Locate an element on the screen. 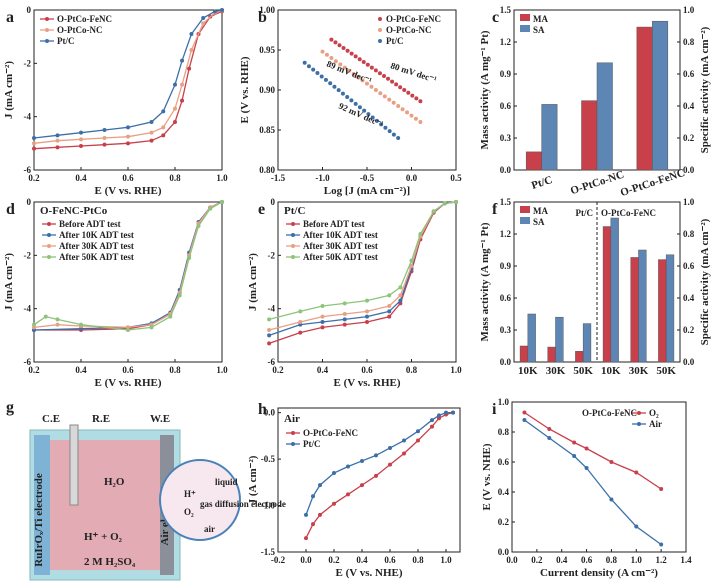 The image size is (723, 586). legend-label: Air is located at coordinates (655, 424).